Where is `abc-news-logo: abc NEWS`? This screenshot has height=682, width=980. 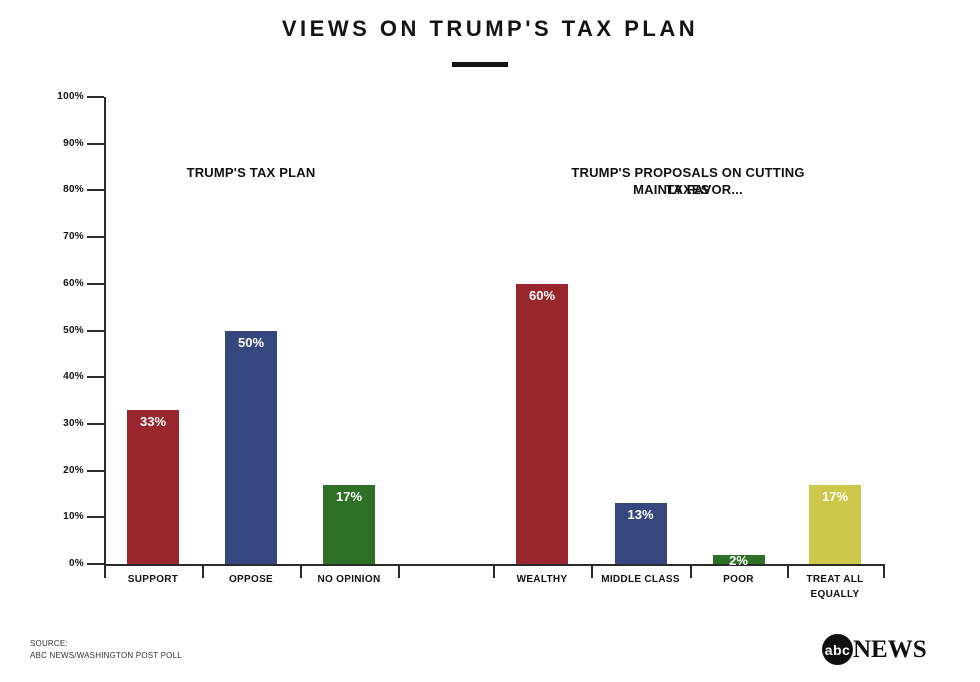
abc-news-logo: abc NEWS is located at coordinates (874, 649).